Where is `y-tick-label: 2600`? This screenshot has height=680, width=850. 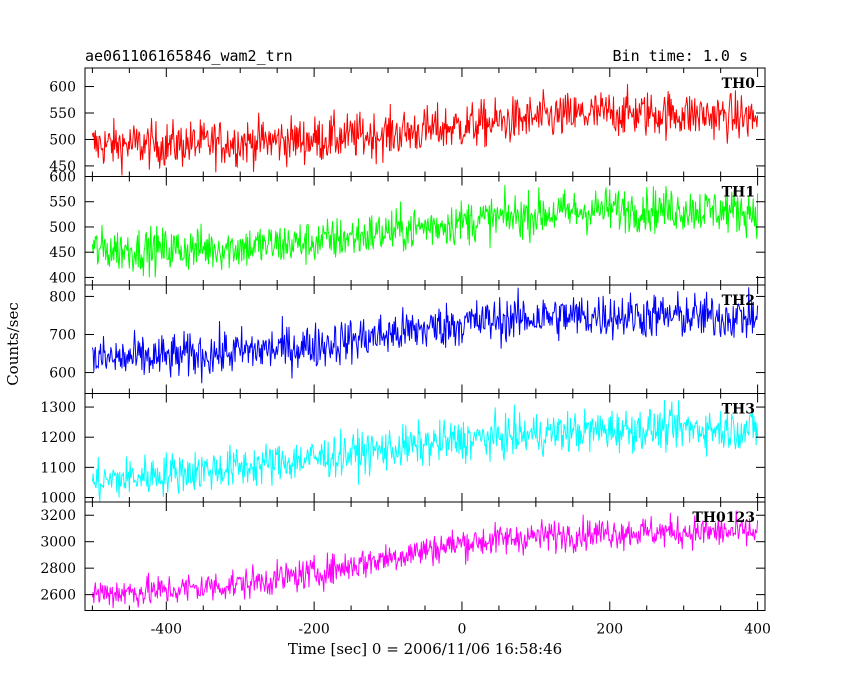 y-tick-label: 2600 is located at coordinates (58, 596).